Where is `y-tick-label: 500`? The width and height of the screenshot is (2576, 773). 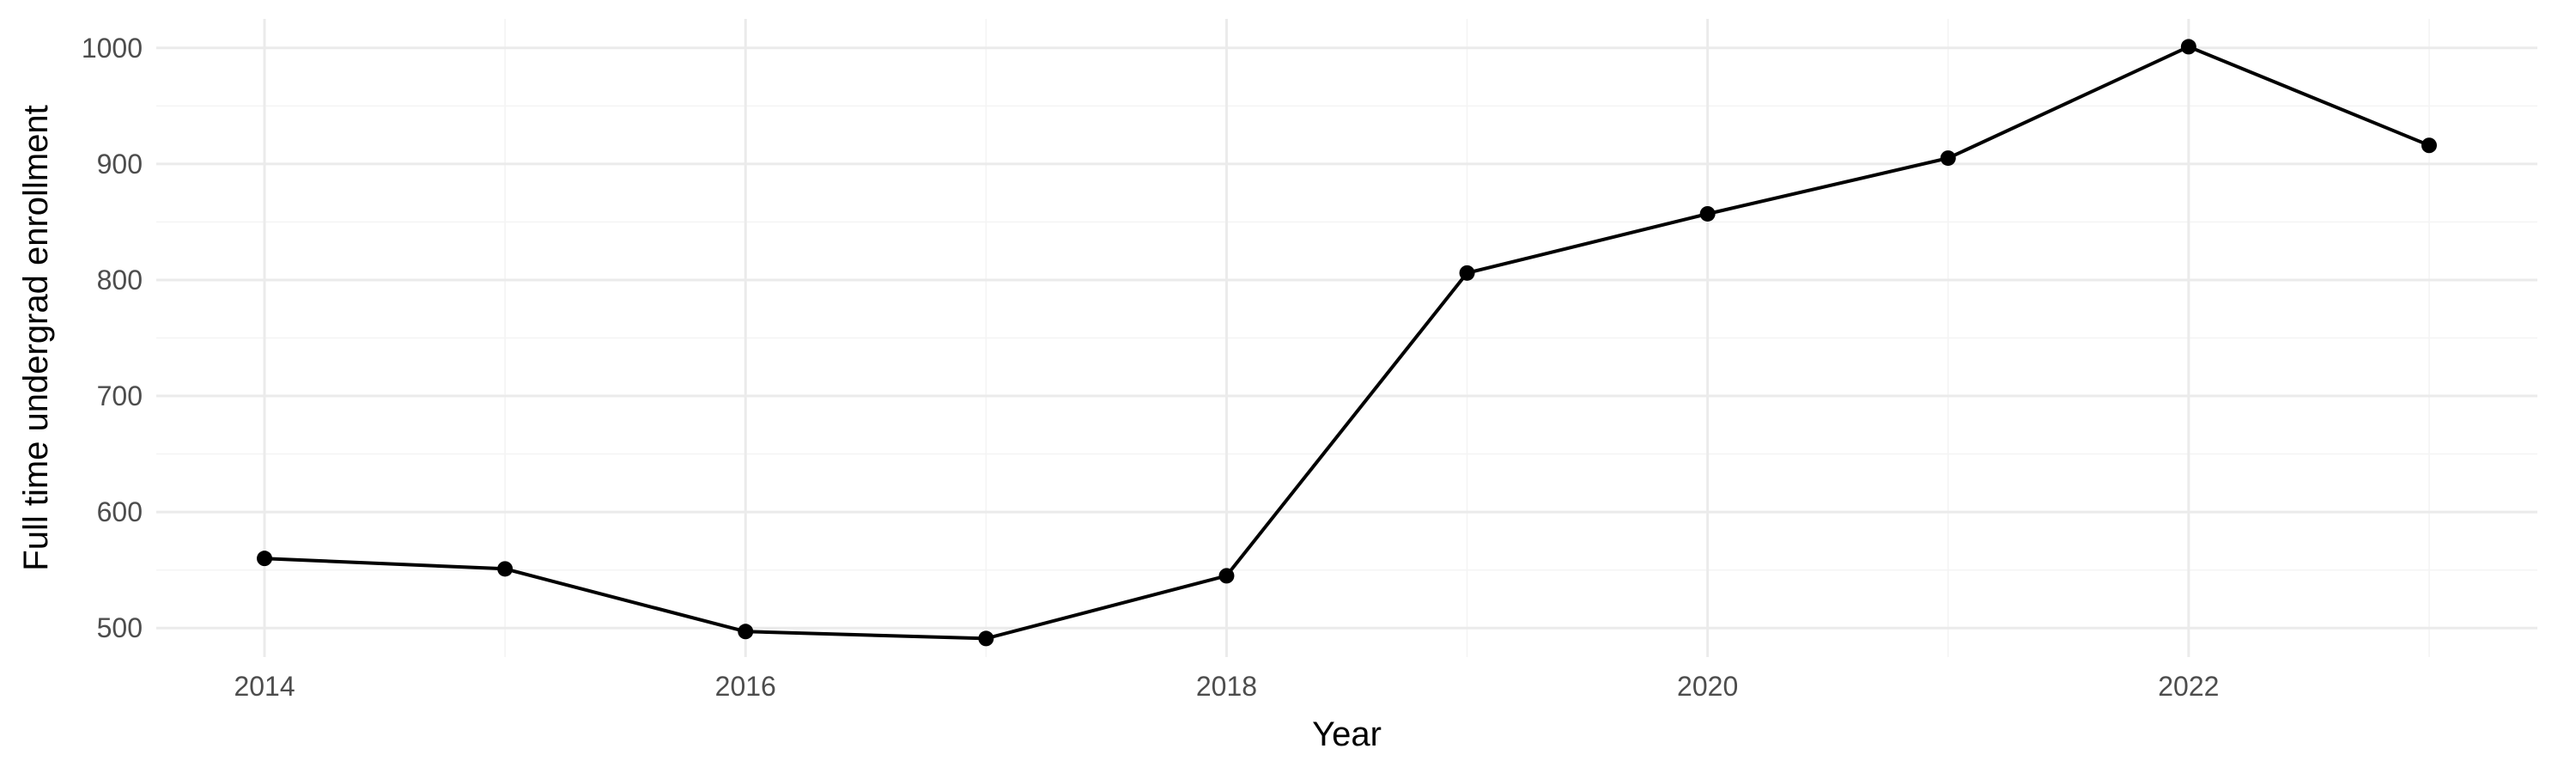 y-tick-label: 500 is located at coordinates (120, 627).